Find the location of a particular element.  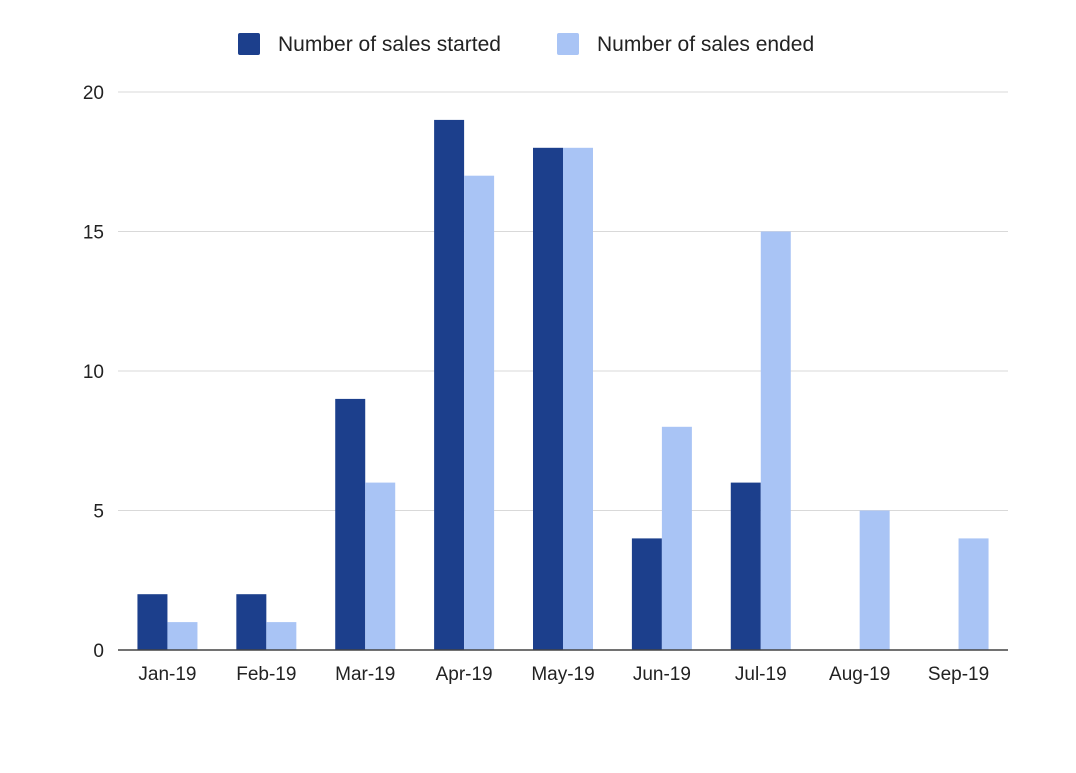

x-tick-label: Jul-19 is located at coordinates (761, 674).